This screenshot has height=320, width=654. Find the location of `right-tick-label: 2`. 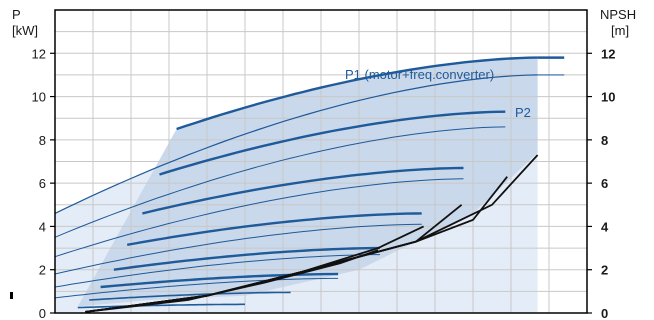

right-tick-label: 2 is located at coordinates (604, 270).